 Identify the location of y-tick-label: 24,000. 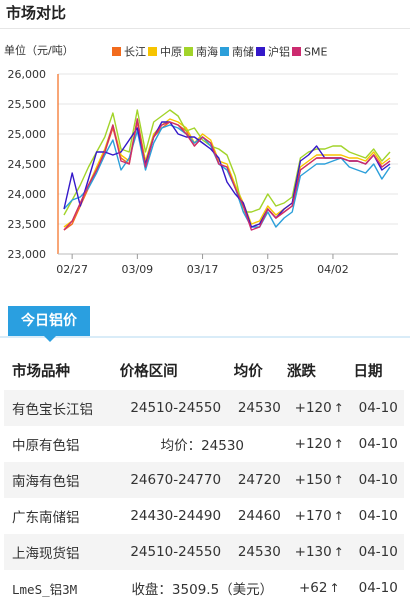
(27, 194).